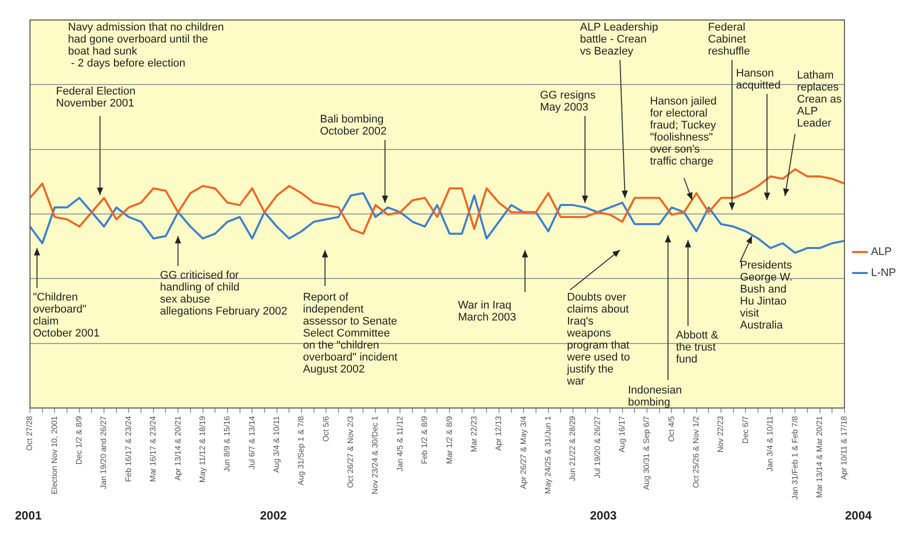  I want to click on text: Latham replaces Crean as ALP Leader, so click(819, 100).